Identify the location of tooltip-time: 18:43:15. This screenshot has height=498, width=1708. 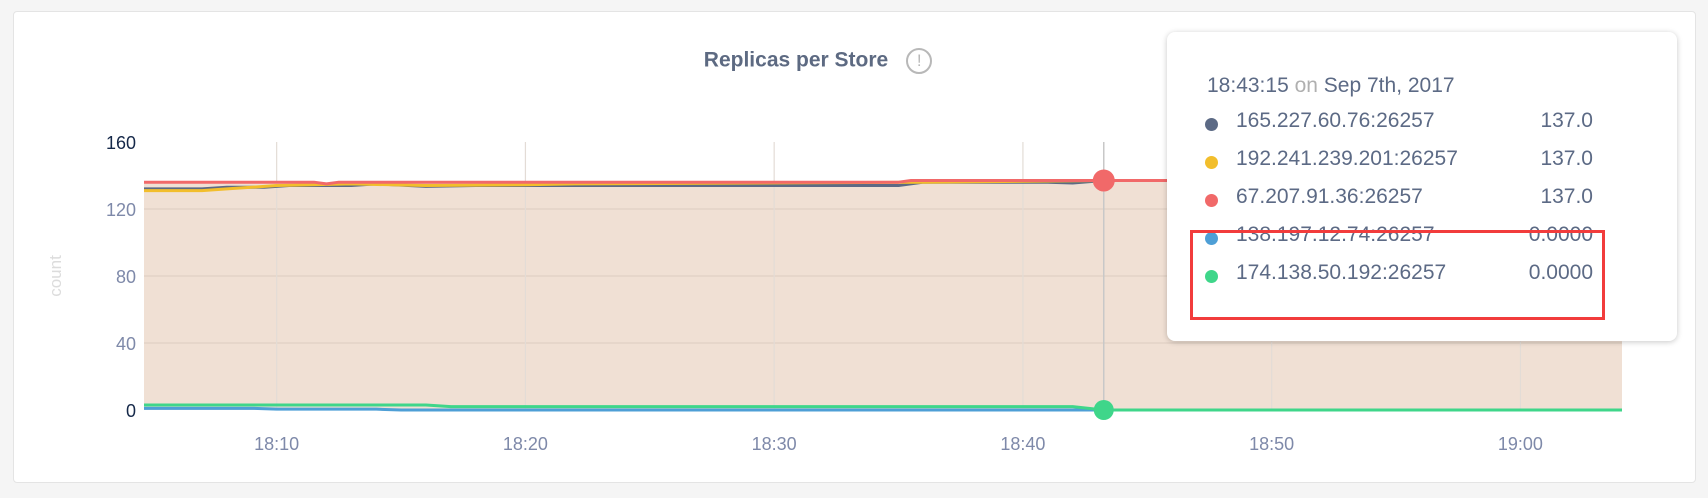
(1248, 85).